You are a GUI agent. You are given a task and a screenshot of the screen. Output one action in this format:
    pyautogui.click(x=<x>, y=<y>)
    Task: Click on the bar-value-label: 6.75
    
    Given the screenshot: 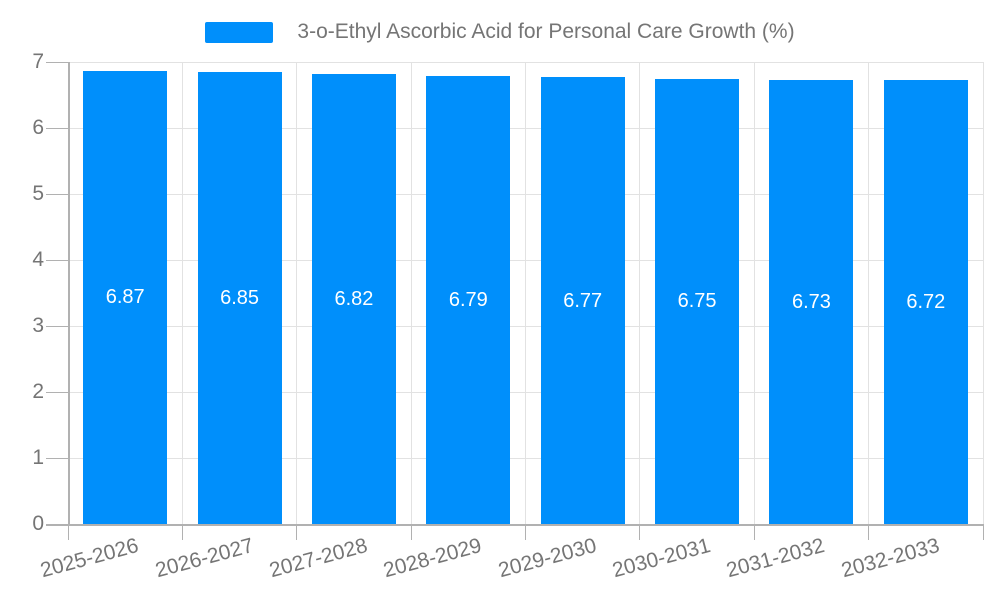 What is the action you would take?
    pyautogui.click(x=697, y=301)
    